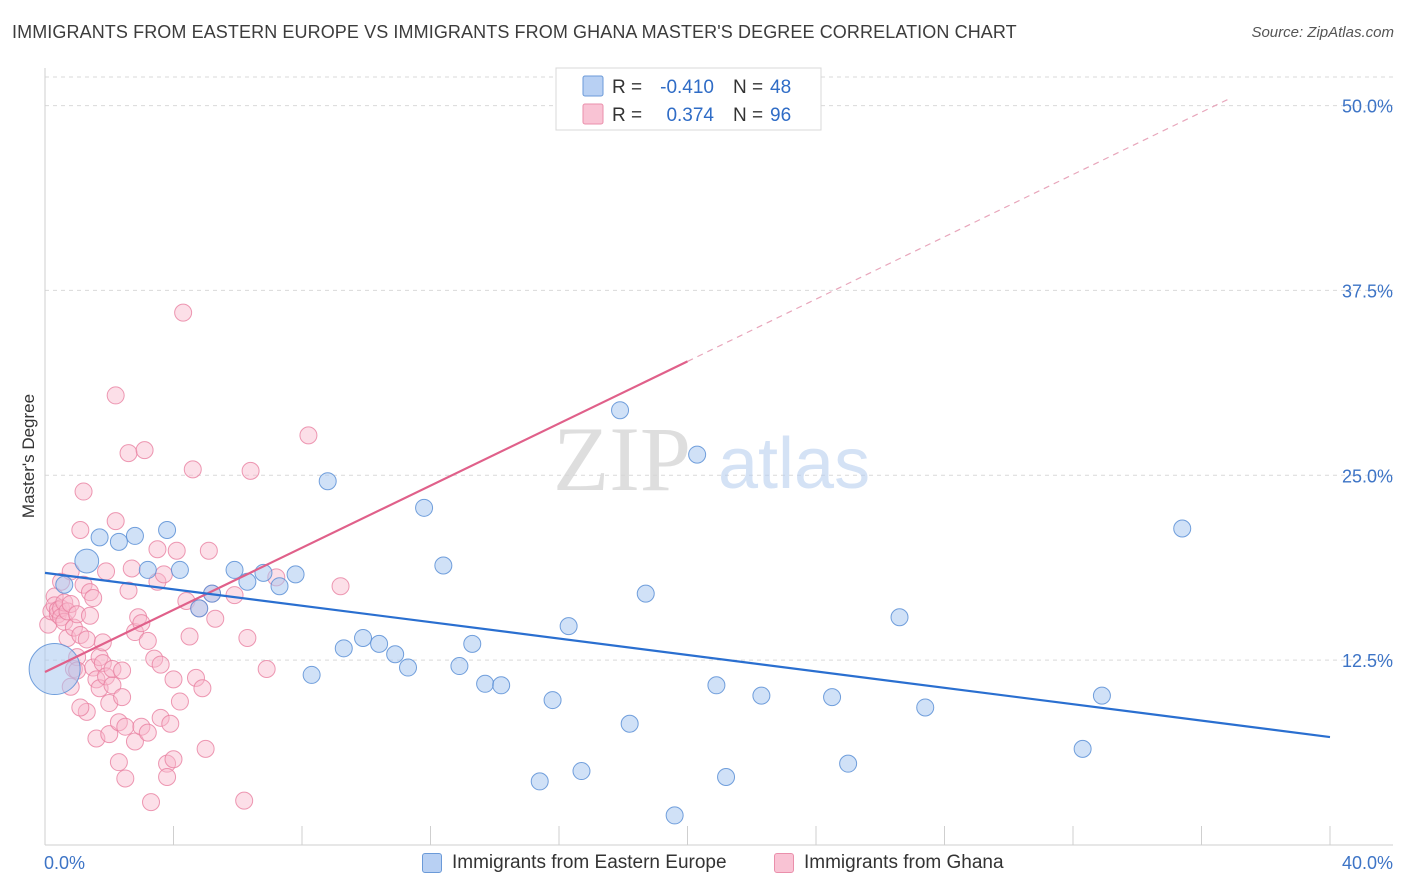 The height and width of the screenshot is (892, 1406). What do you see at coordinates (593, 86) in the screenshot?
I see `legend-swatch-blue` at bounding box center [593, 86].